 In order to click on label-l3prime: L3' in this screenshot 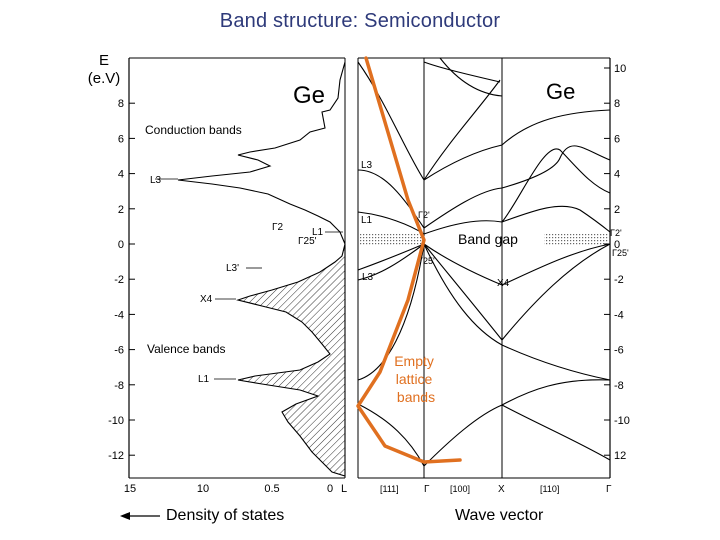, I will do `click(232, 268)`.